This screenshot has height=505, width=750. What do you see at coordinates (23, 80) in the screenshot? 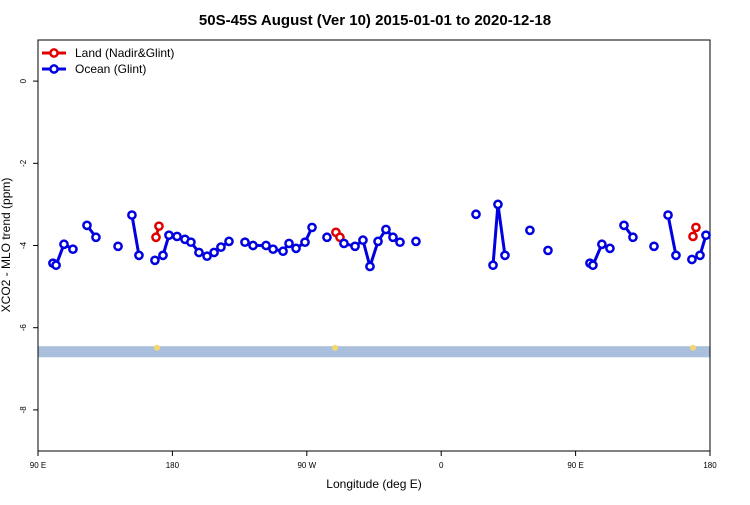
I see `y-tick-label: 0` at bounding box center [23, 80].